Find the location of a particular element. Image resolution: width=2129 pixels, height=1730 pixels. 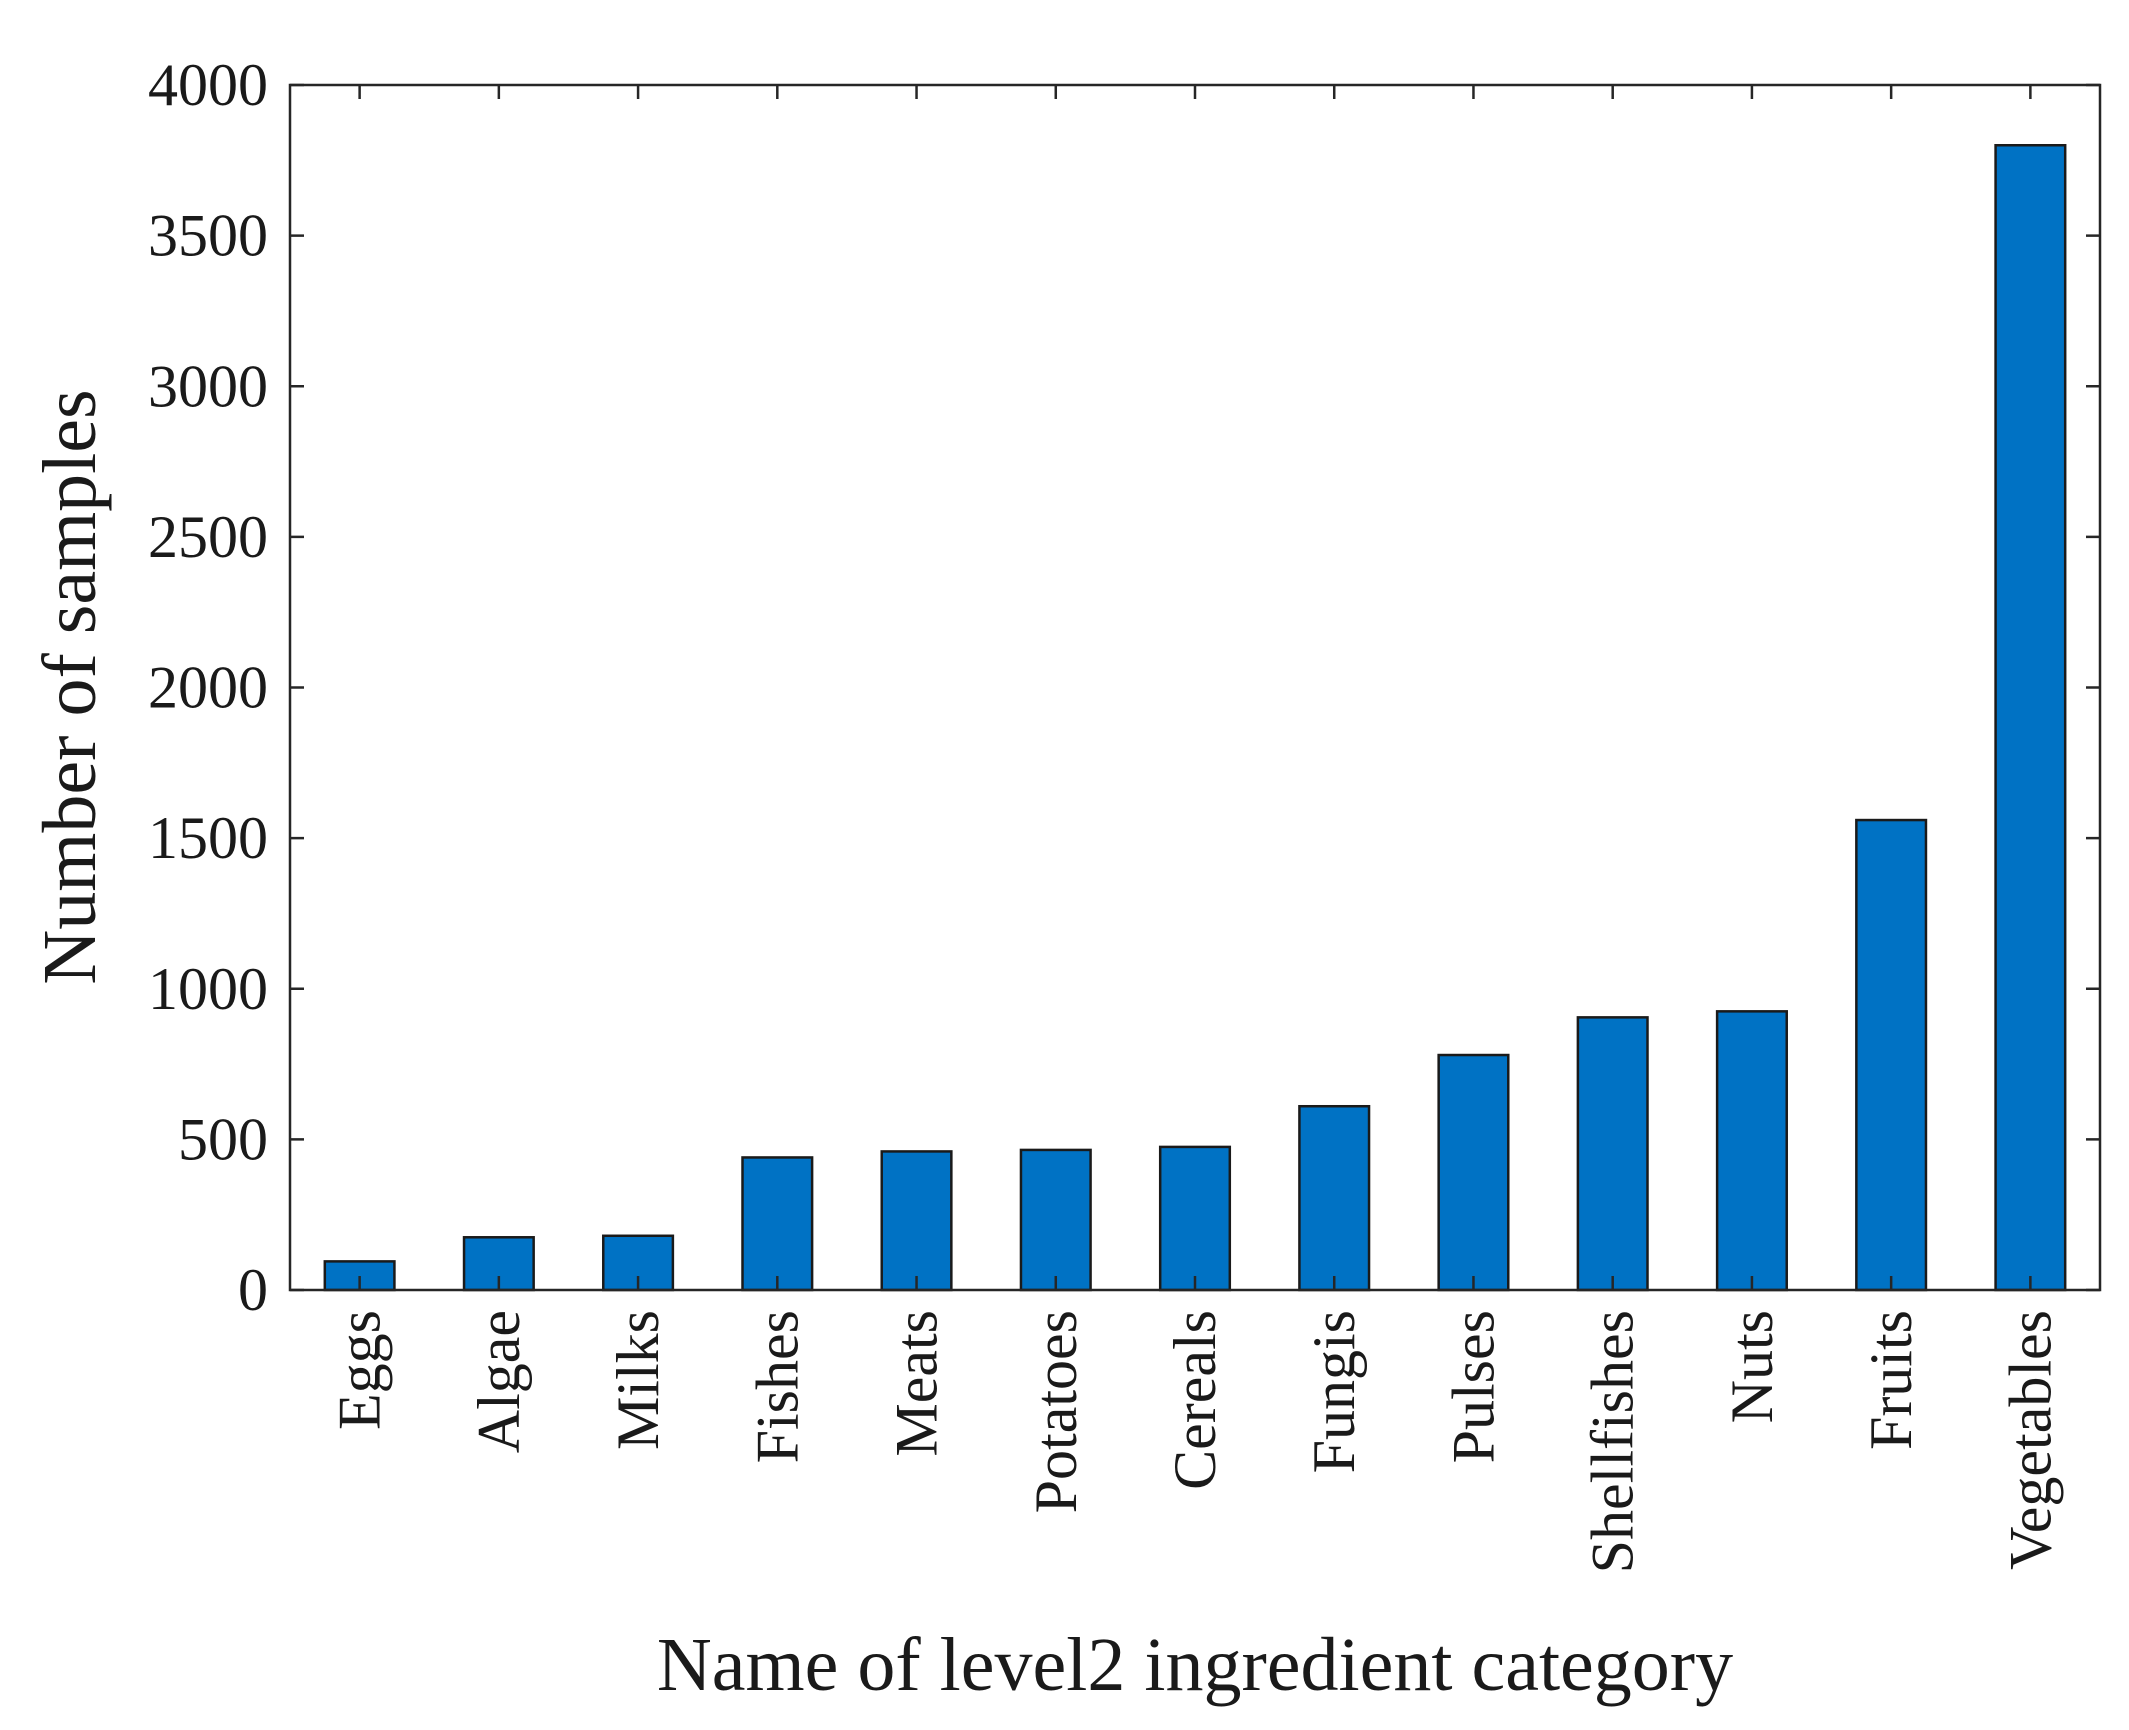

bar-fruits is located at coordinates (1891, 1055).